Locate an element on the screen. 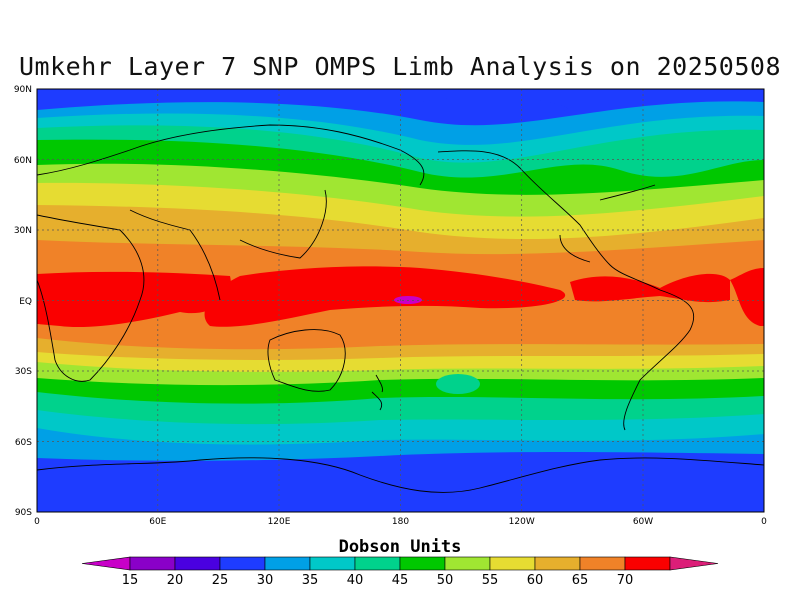  colorbar-high-arrow is located at coordinates (694, 563).